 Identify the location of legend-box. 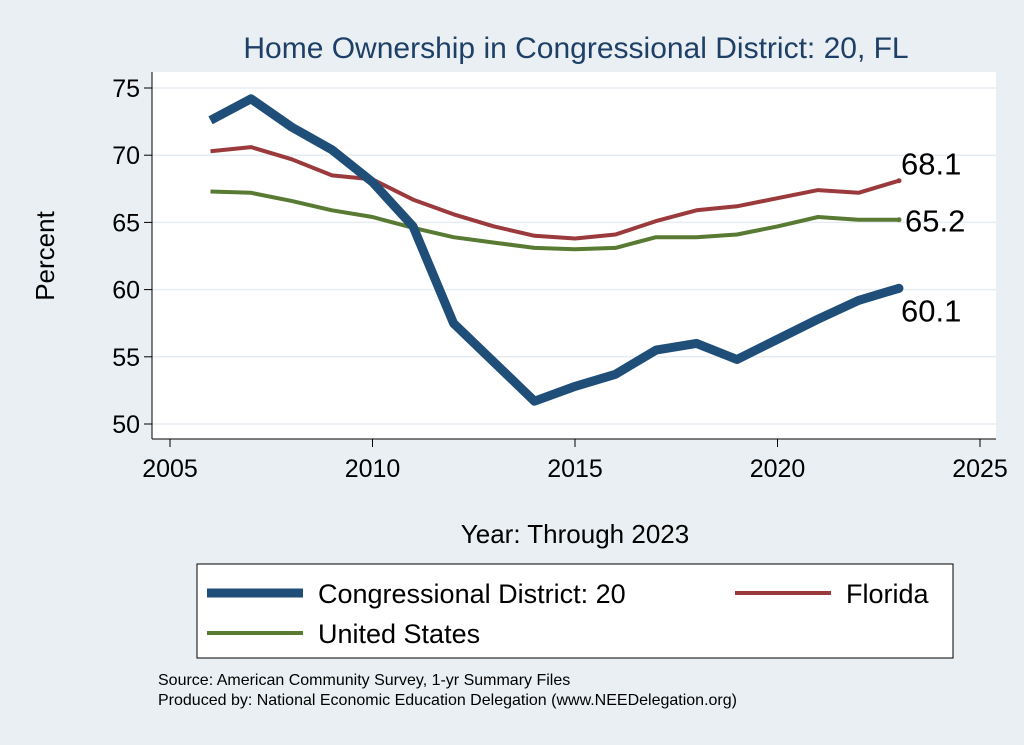
(575, 611).